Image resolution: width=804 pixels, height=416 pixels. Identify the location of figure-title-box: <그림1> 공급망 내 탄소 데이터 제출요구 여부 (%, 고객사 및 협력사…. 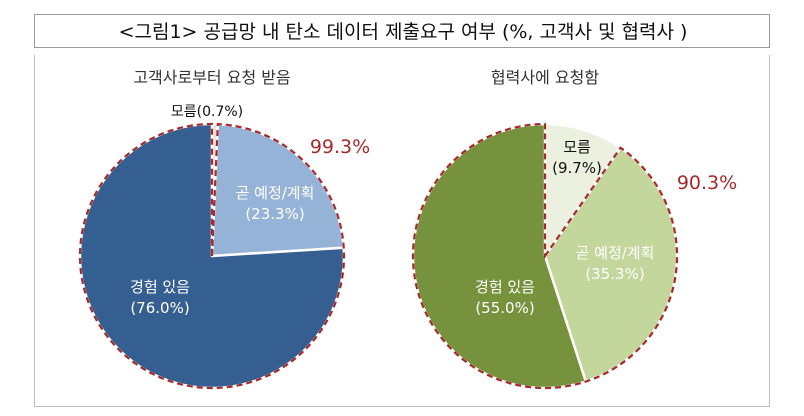
(402, 31).